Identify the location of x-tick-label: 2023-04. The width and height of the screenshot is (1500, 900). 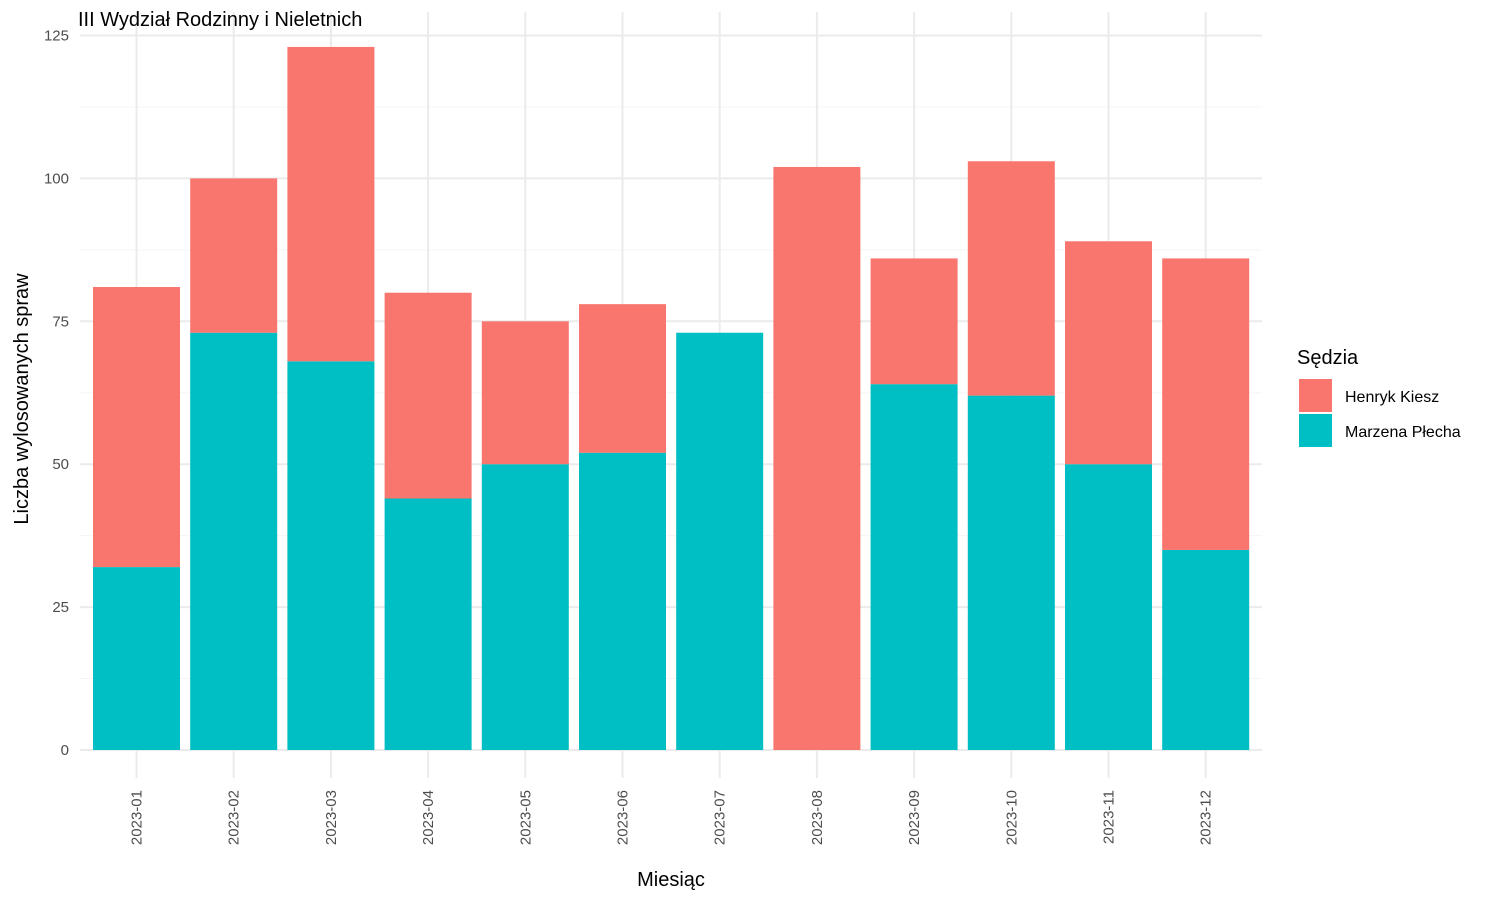
(428, 817).